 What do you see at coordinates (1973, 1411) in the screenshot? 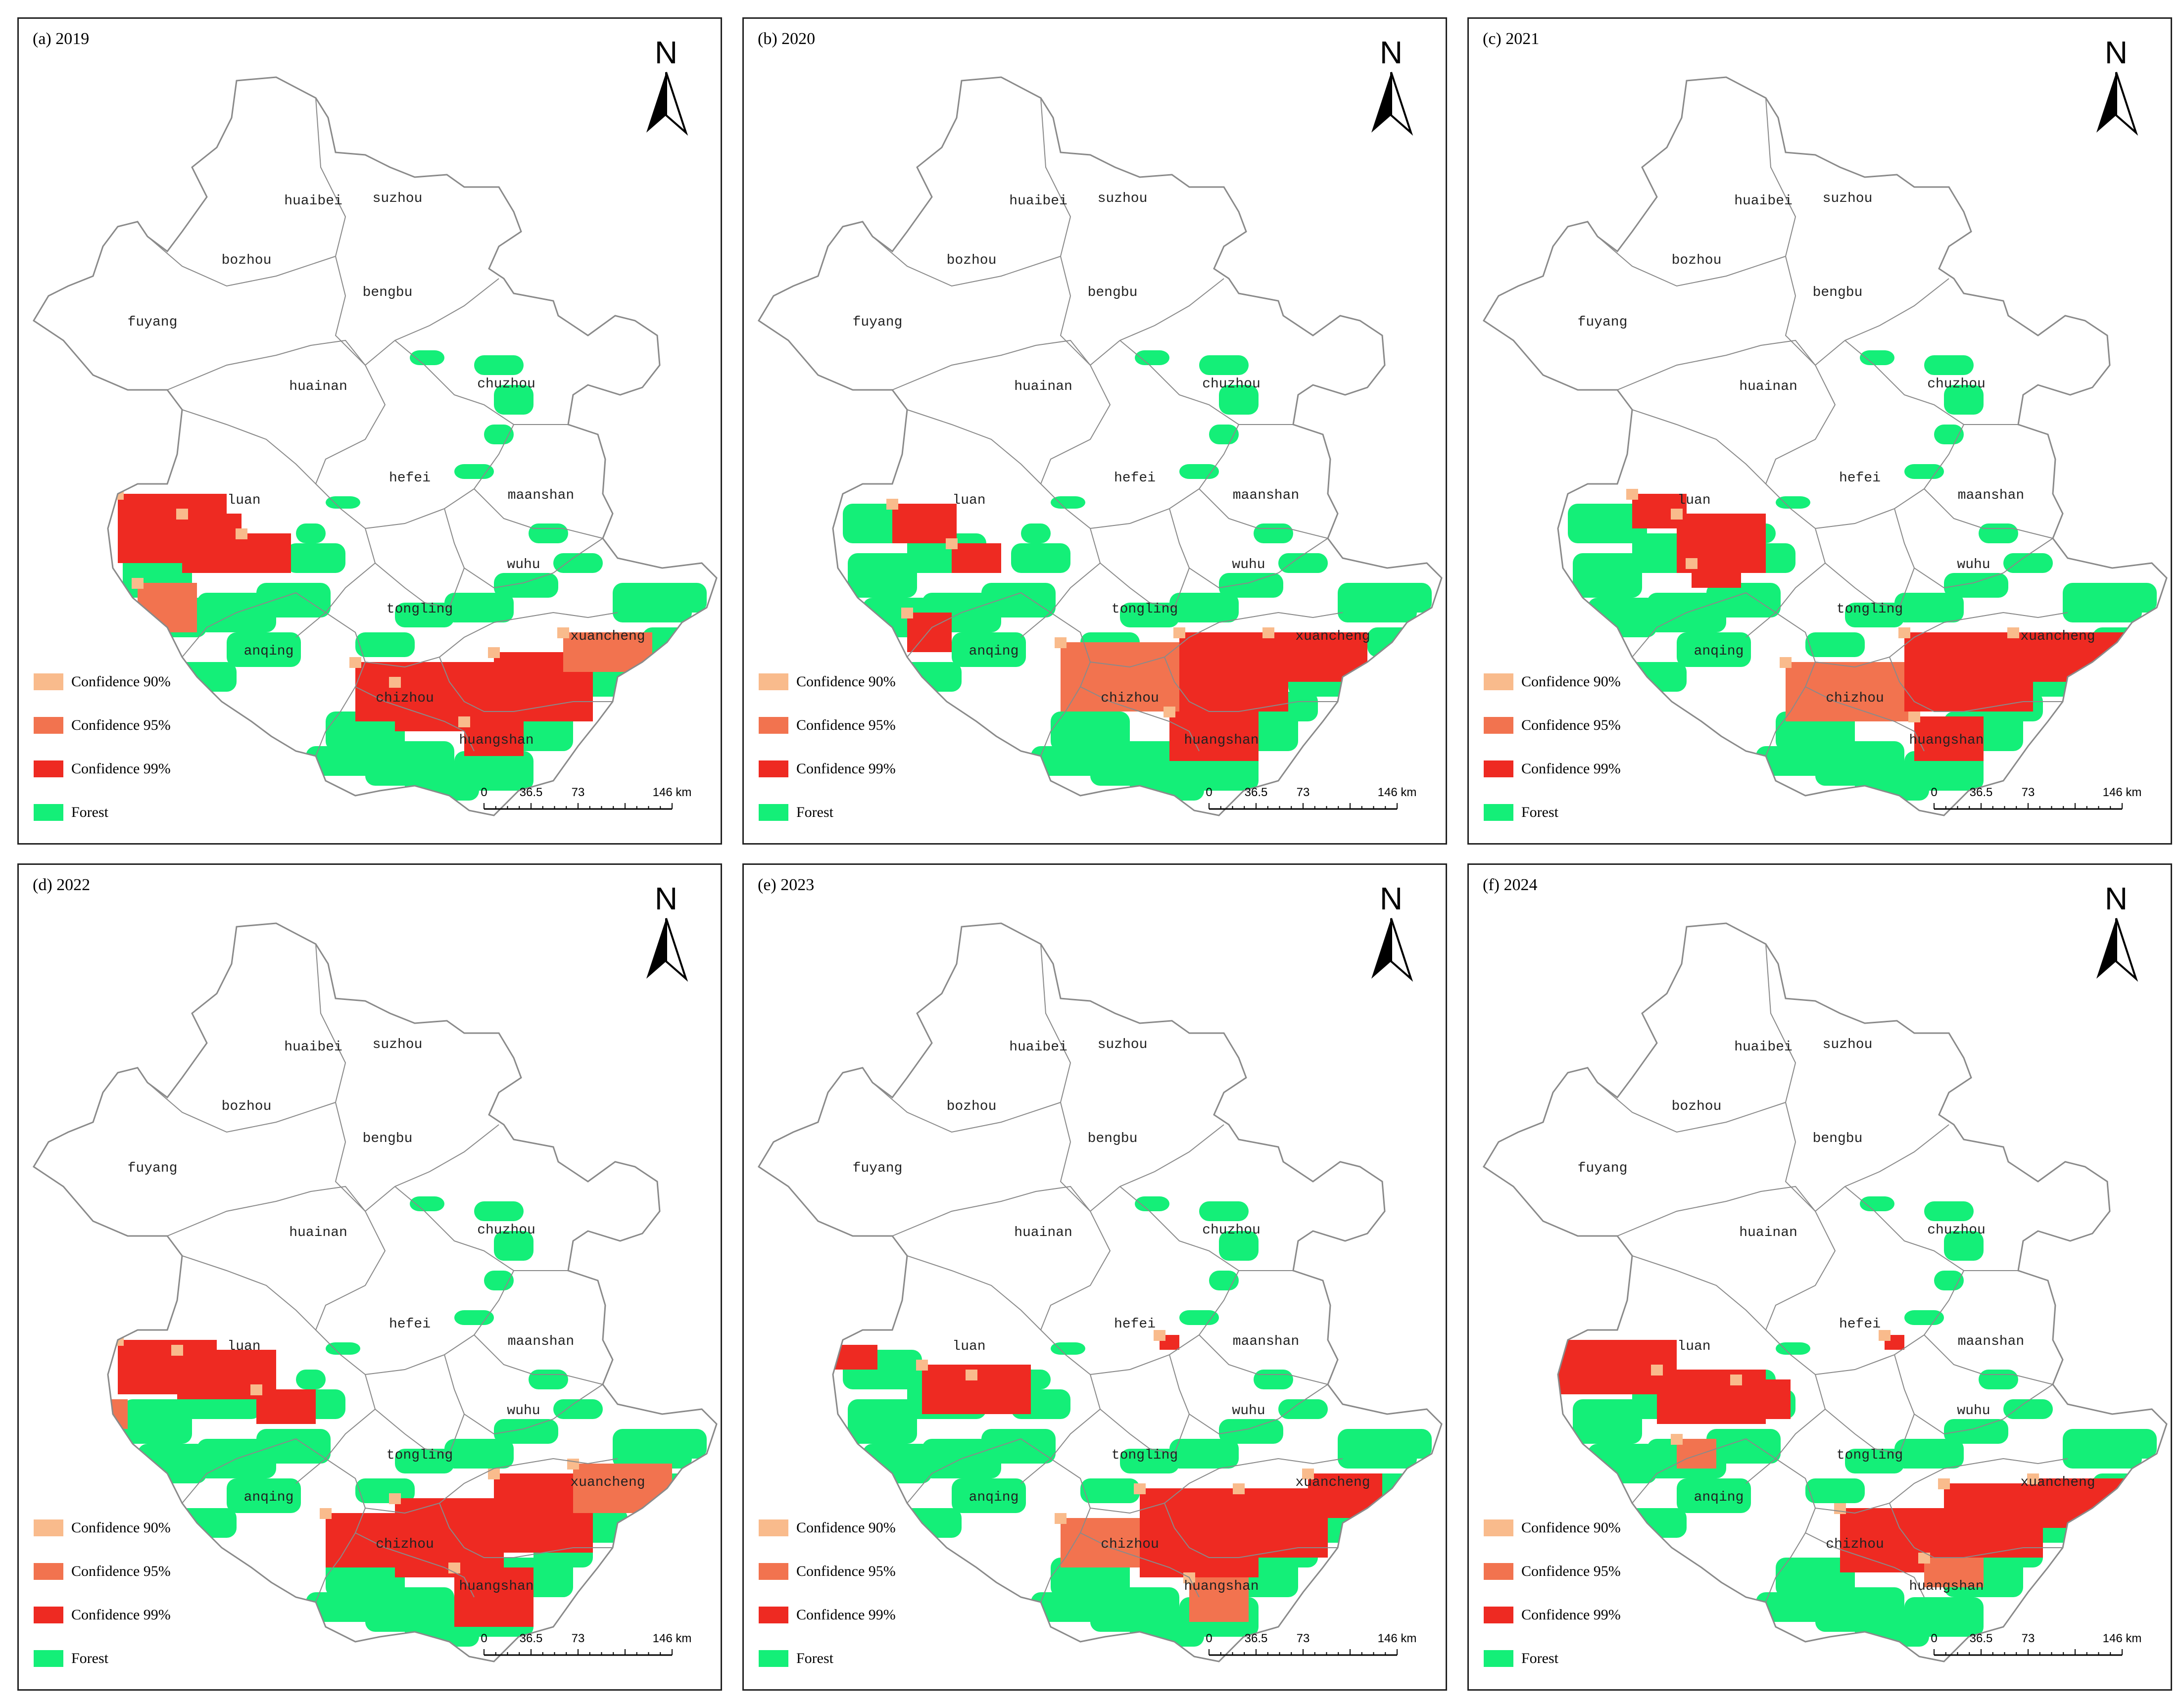
I see `city-label-wuhu: wuhu` at bounding box center [1973, 1411].